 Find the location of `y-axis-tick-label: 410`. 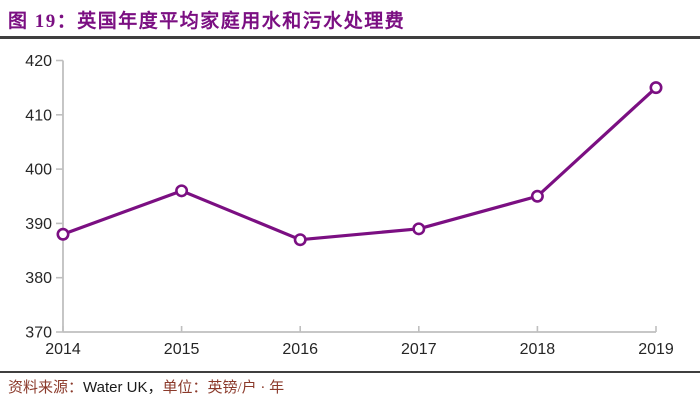

y-axis-tick-label: 410 is located at coordinates (38, 115).